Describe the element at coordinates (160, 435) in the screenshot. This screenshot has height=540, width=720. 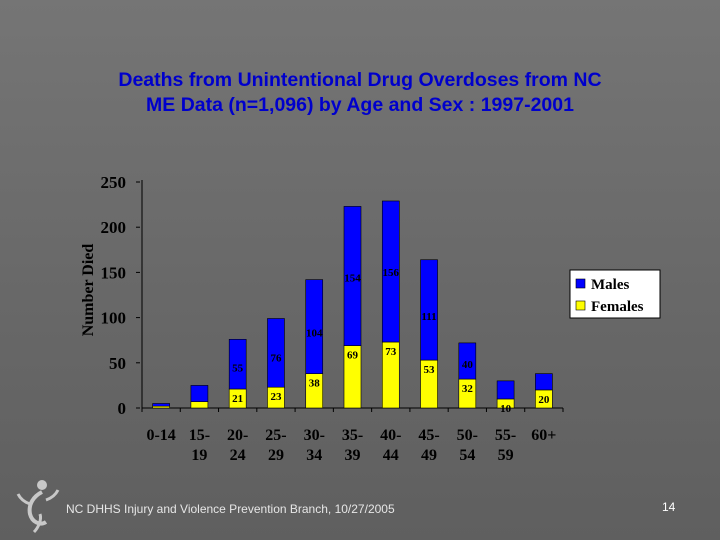
I see `x-tick-label: 0-14` at that location.